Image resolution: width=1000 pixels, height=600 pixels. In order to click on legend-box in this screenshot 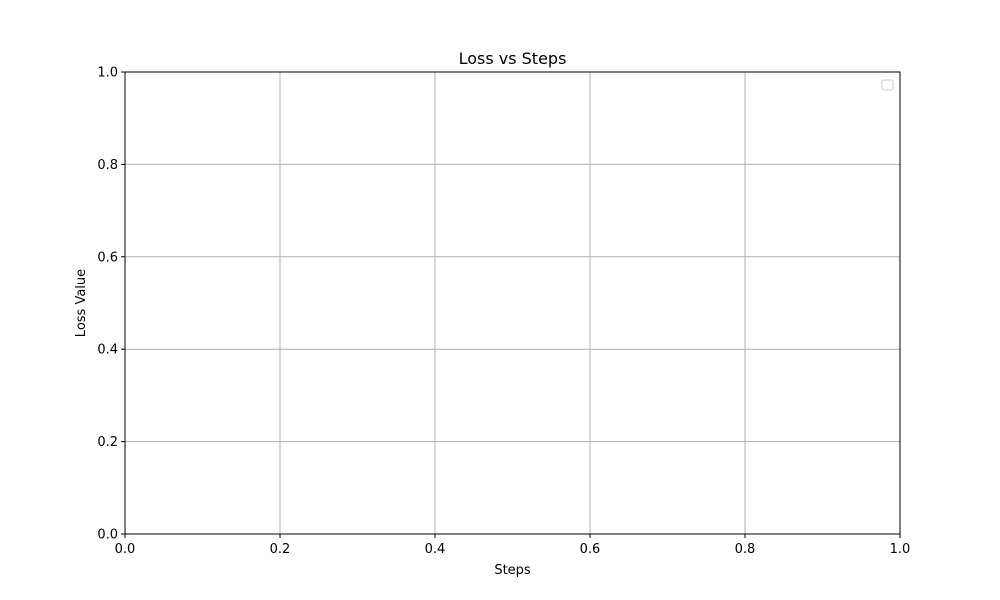, I will do `click(887, 85)`.